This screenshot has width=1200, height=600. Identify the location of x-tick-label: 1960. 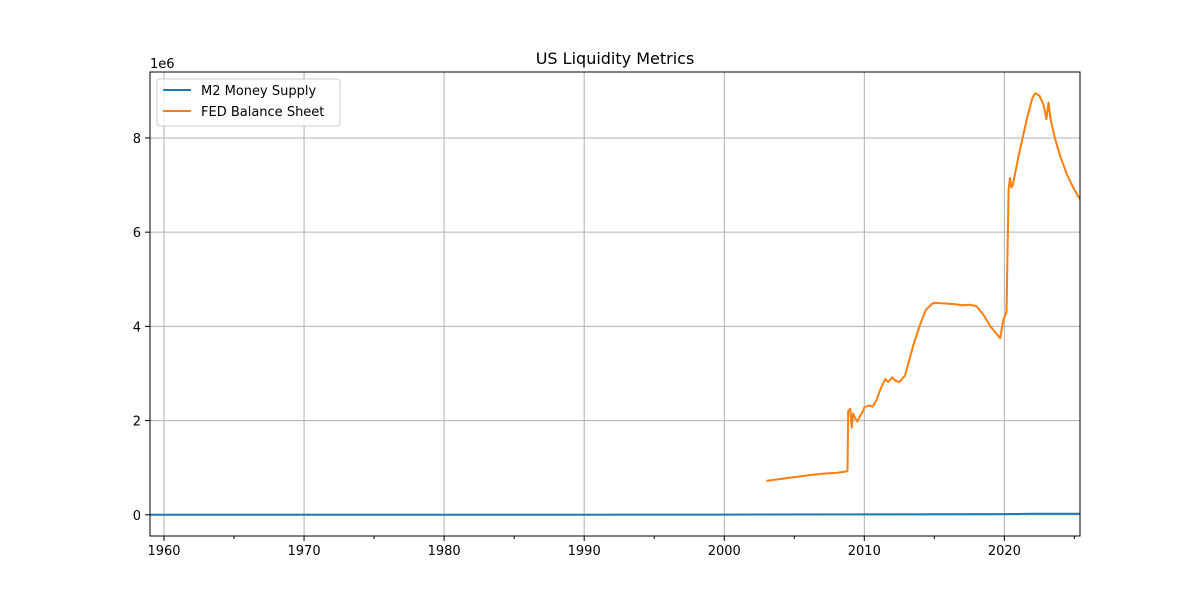
(163, 551).